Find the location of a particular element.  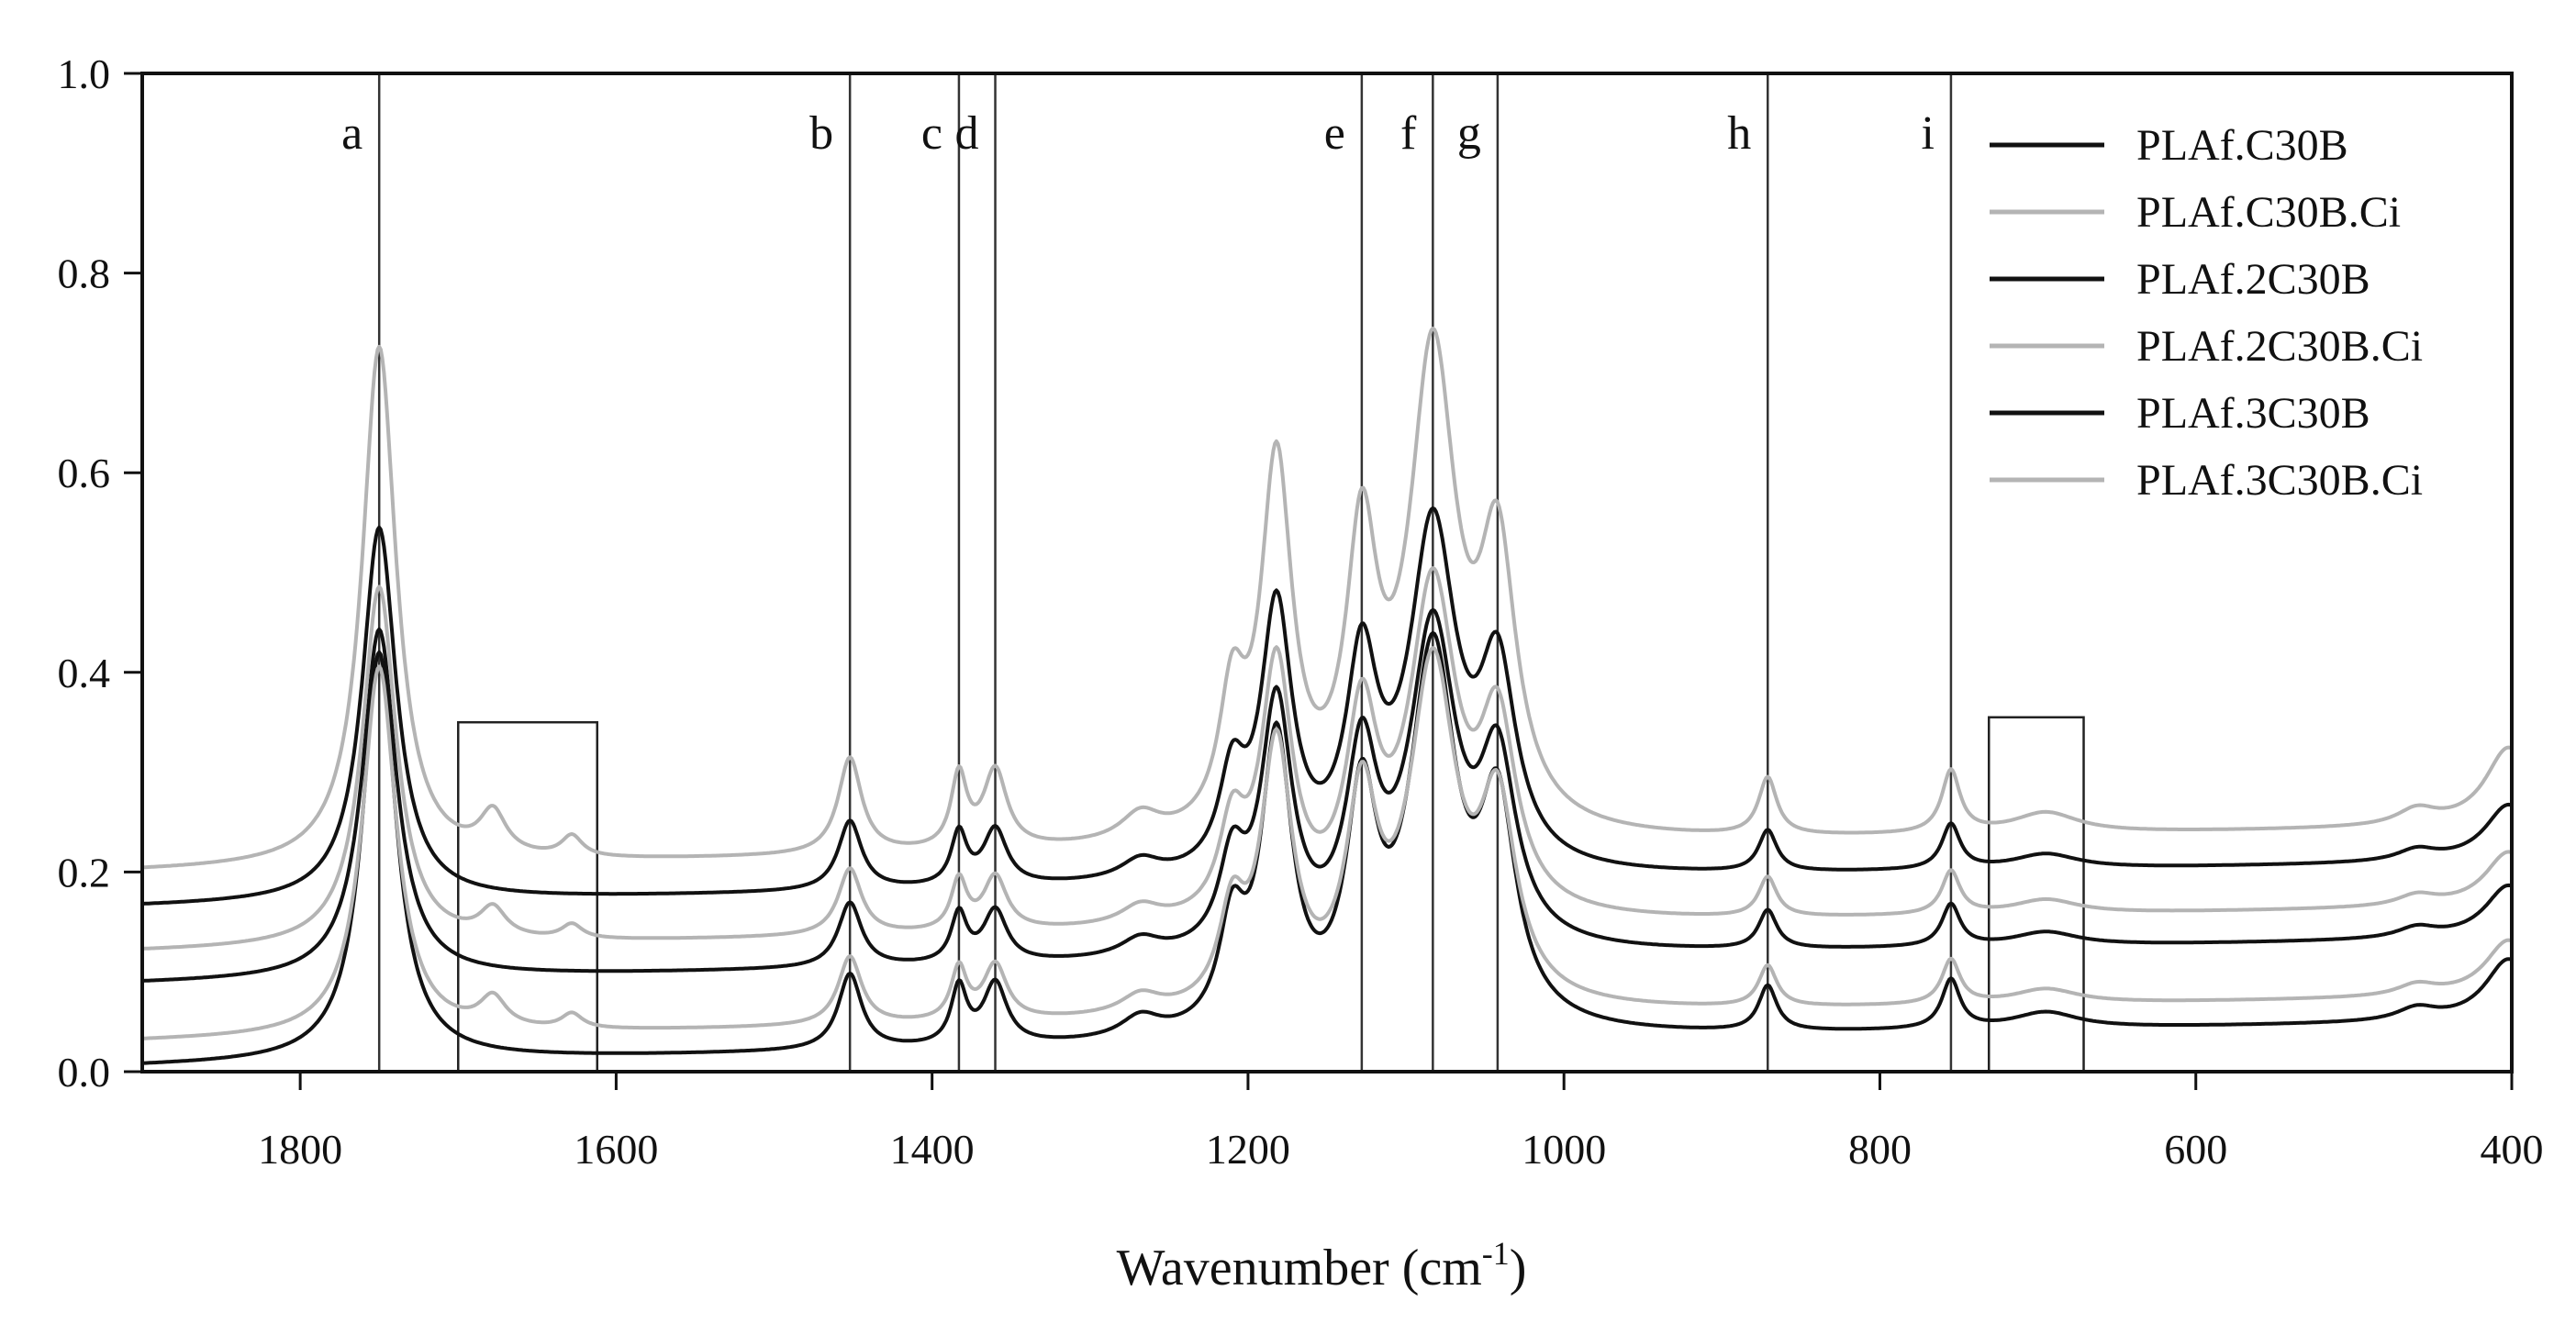

x-axis-title-main: Wavenumber (cm is located at coordinates (1299, 1268).